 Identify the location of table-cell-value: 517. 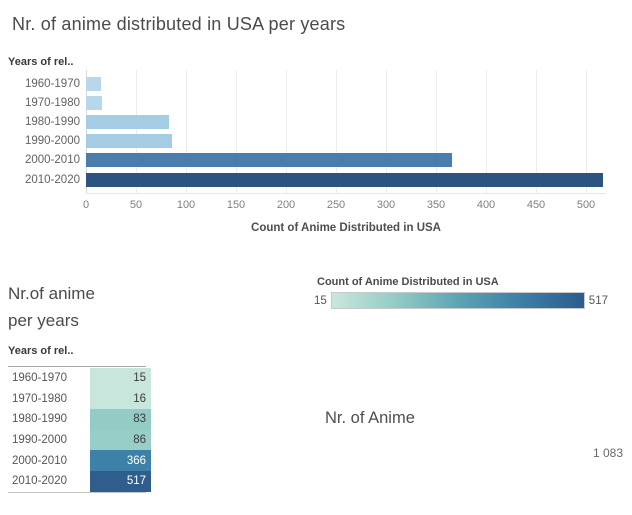
(120, 481).